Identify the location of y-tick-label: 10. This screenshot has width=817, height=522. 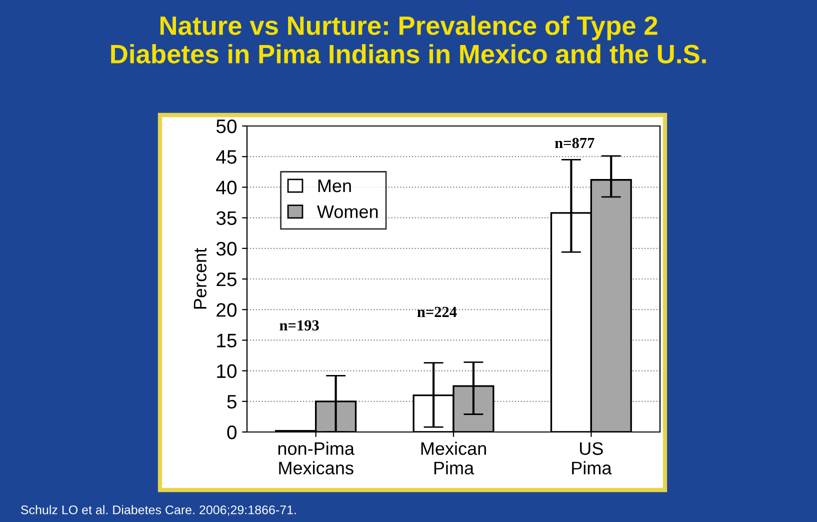
(227, 371).